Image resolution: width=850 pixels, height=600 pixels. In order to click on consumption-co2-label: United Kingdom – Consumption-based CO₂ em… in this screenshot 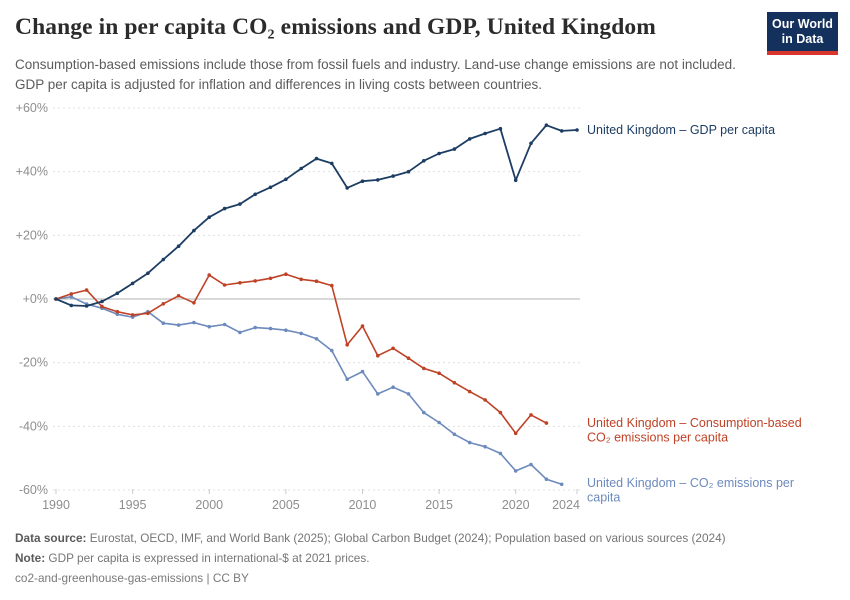, I will do `click(694, 430)`.